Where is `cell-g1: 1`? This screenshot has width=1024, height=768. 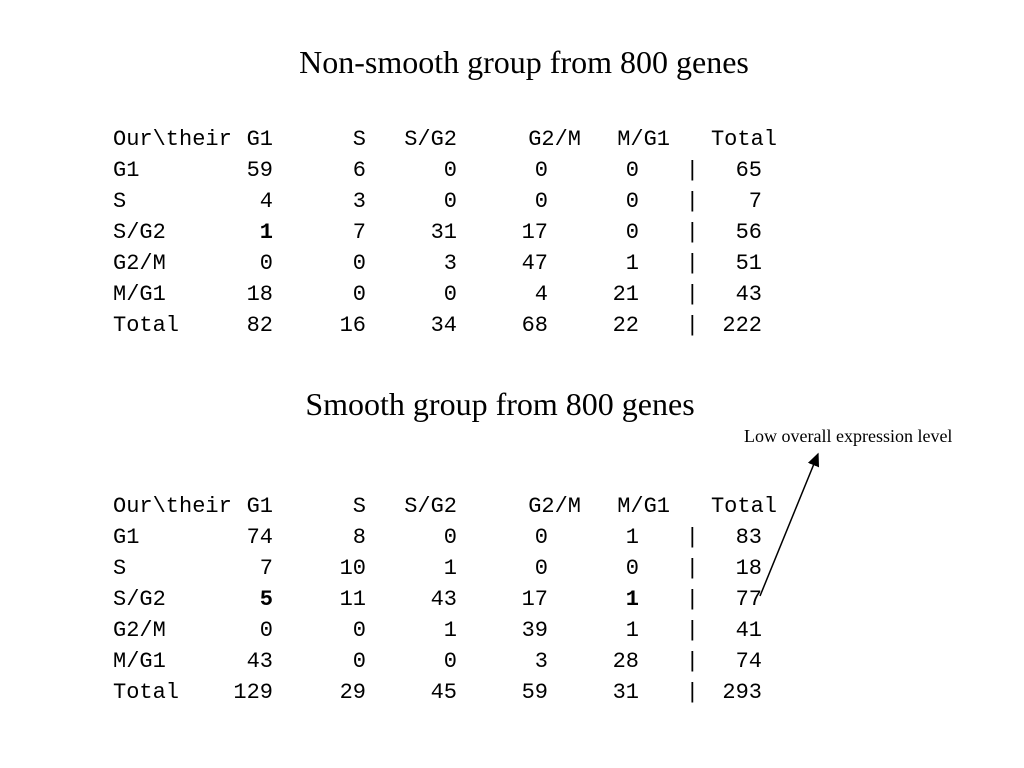 cell-g1: 1 is located at coordinates (266, 232).